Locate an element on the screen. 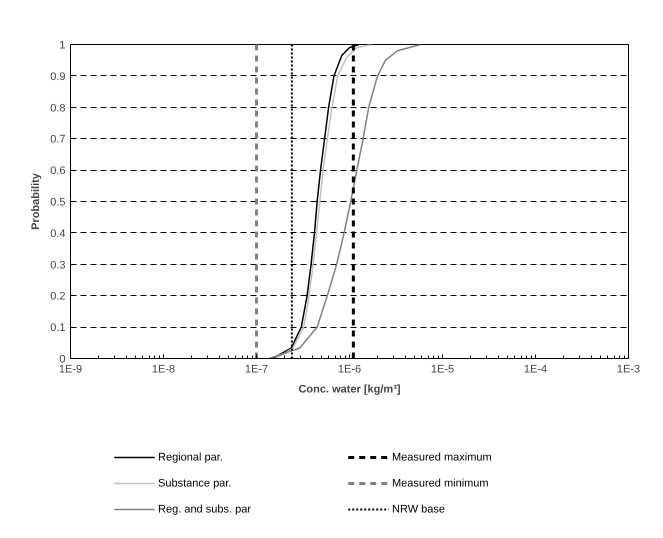 The height and width of the screenshot is (538, 663). x-tick-label: 1E-6 is located at coordinates (350, 370).